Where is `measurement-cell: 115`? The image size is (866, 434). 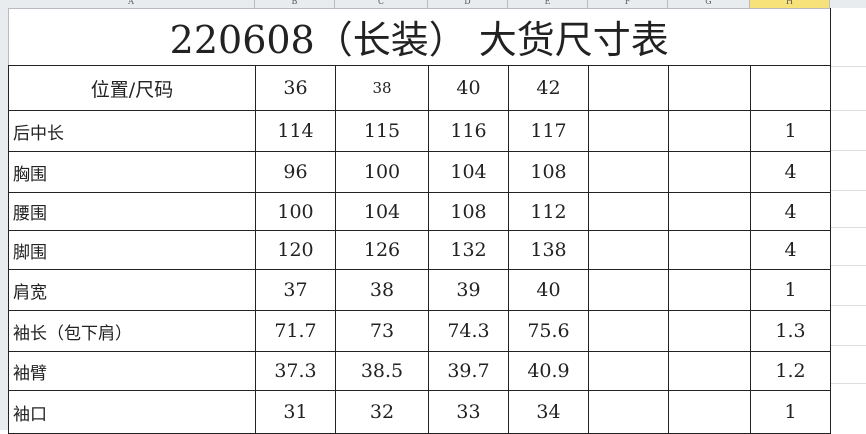
measurement-cell: 115 is located at coordinates (382, 131).